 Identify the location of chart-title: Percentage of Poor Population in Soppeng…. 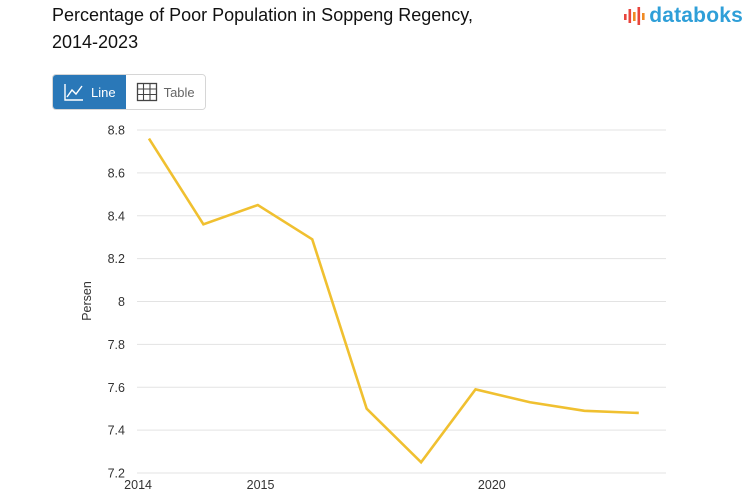
(332, 29).